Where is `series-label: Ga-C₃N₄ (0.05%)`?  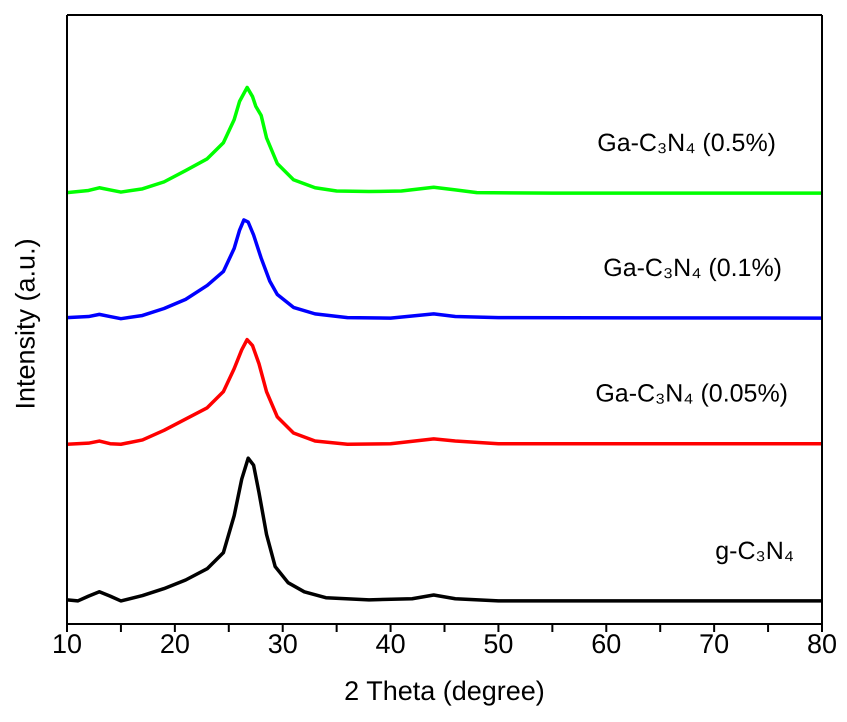
series-label: Ga-C₃N₄ (0.05%) is located at coordinates (691, 394).